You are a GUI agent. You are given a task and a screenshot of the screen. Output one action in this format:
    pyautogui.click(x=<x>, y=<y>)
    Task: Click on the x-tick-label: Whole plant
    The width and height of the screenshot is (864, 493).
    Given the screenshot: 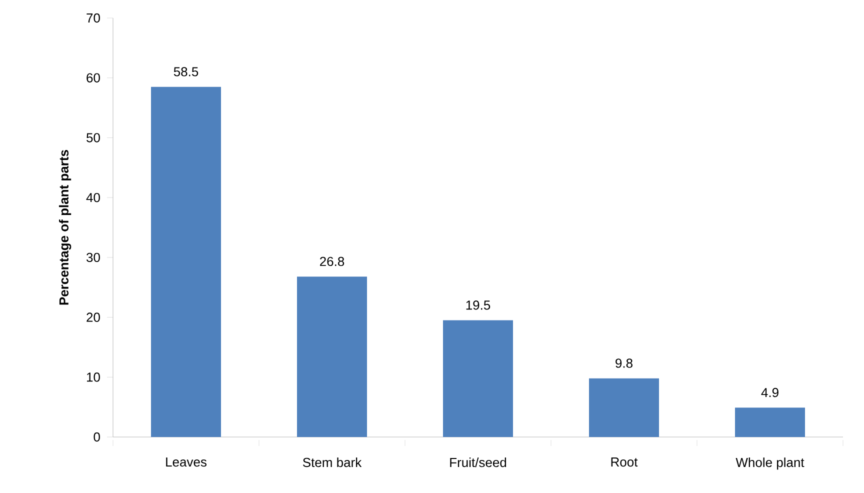 What is the action you would take?
    pyautogui.click(x=770, y=464)
    